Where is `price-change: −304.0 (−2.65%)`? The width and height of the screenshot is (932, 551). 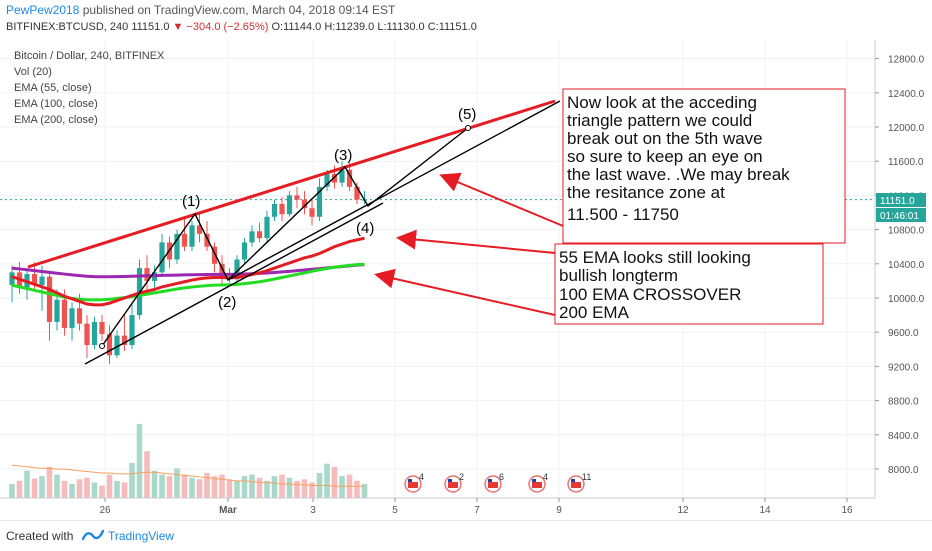 price-change: −304.0 (−2.65%) is located at coordinates (227, 27).